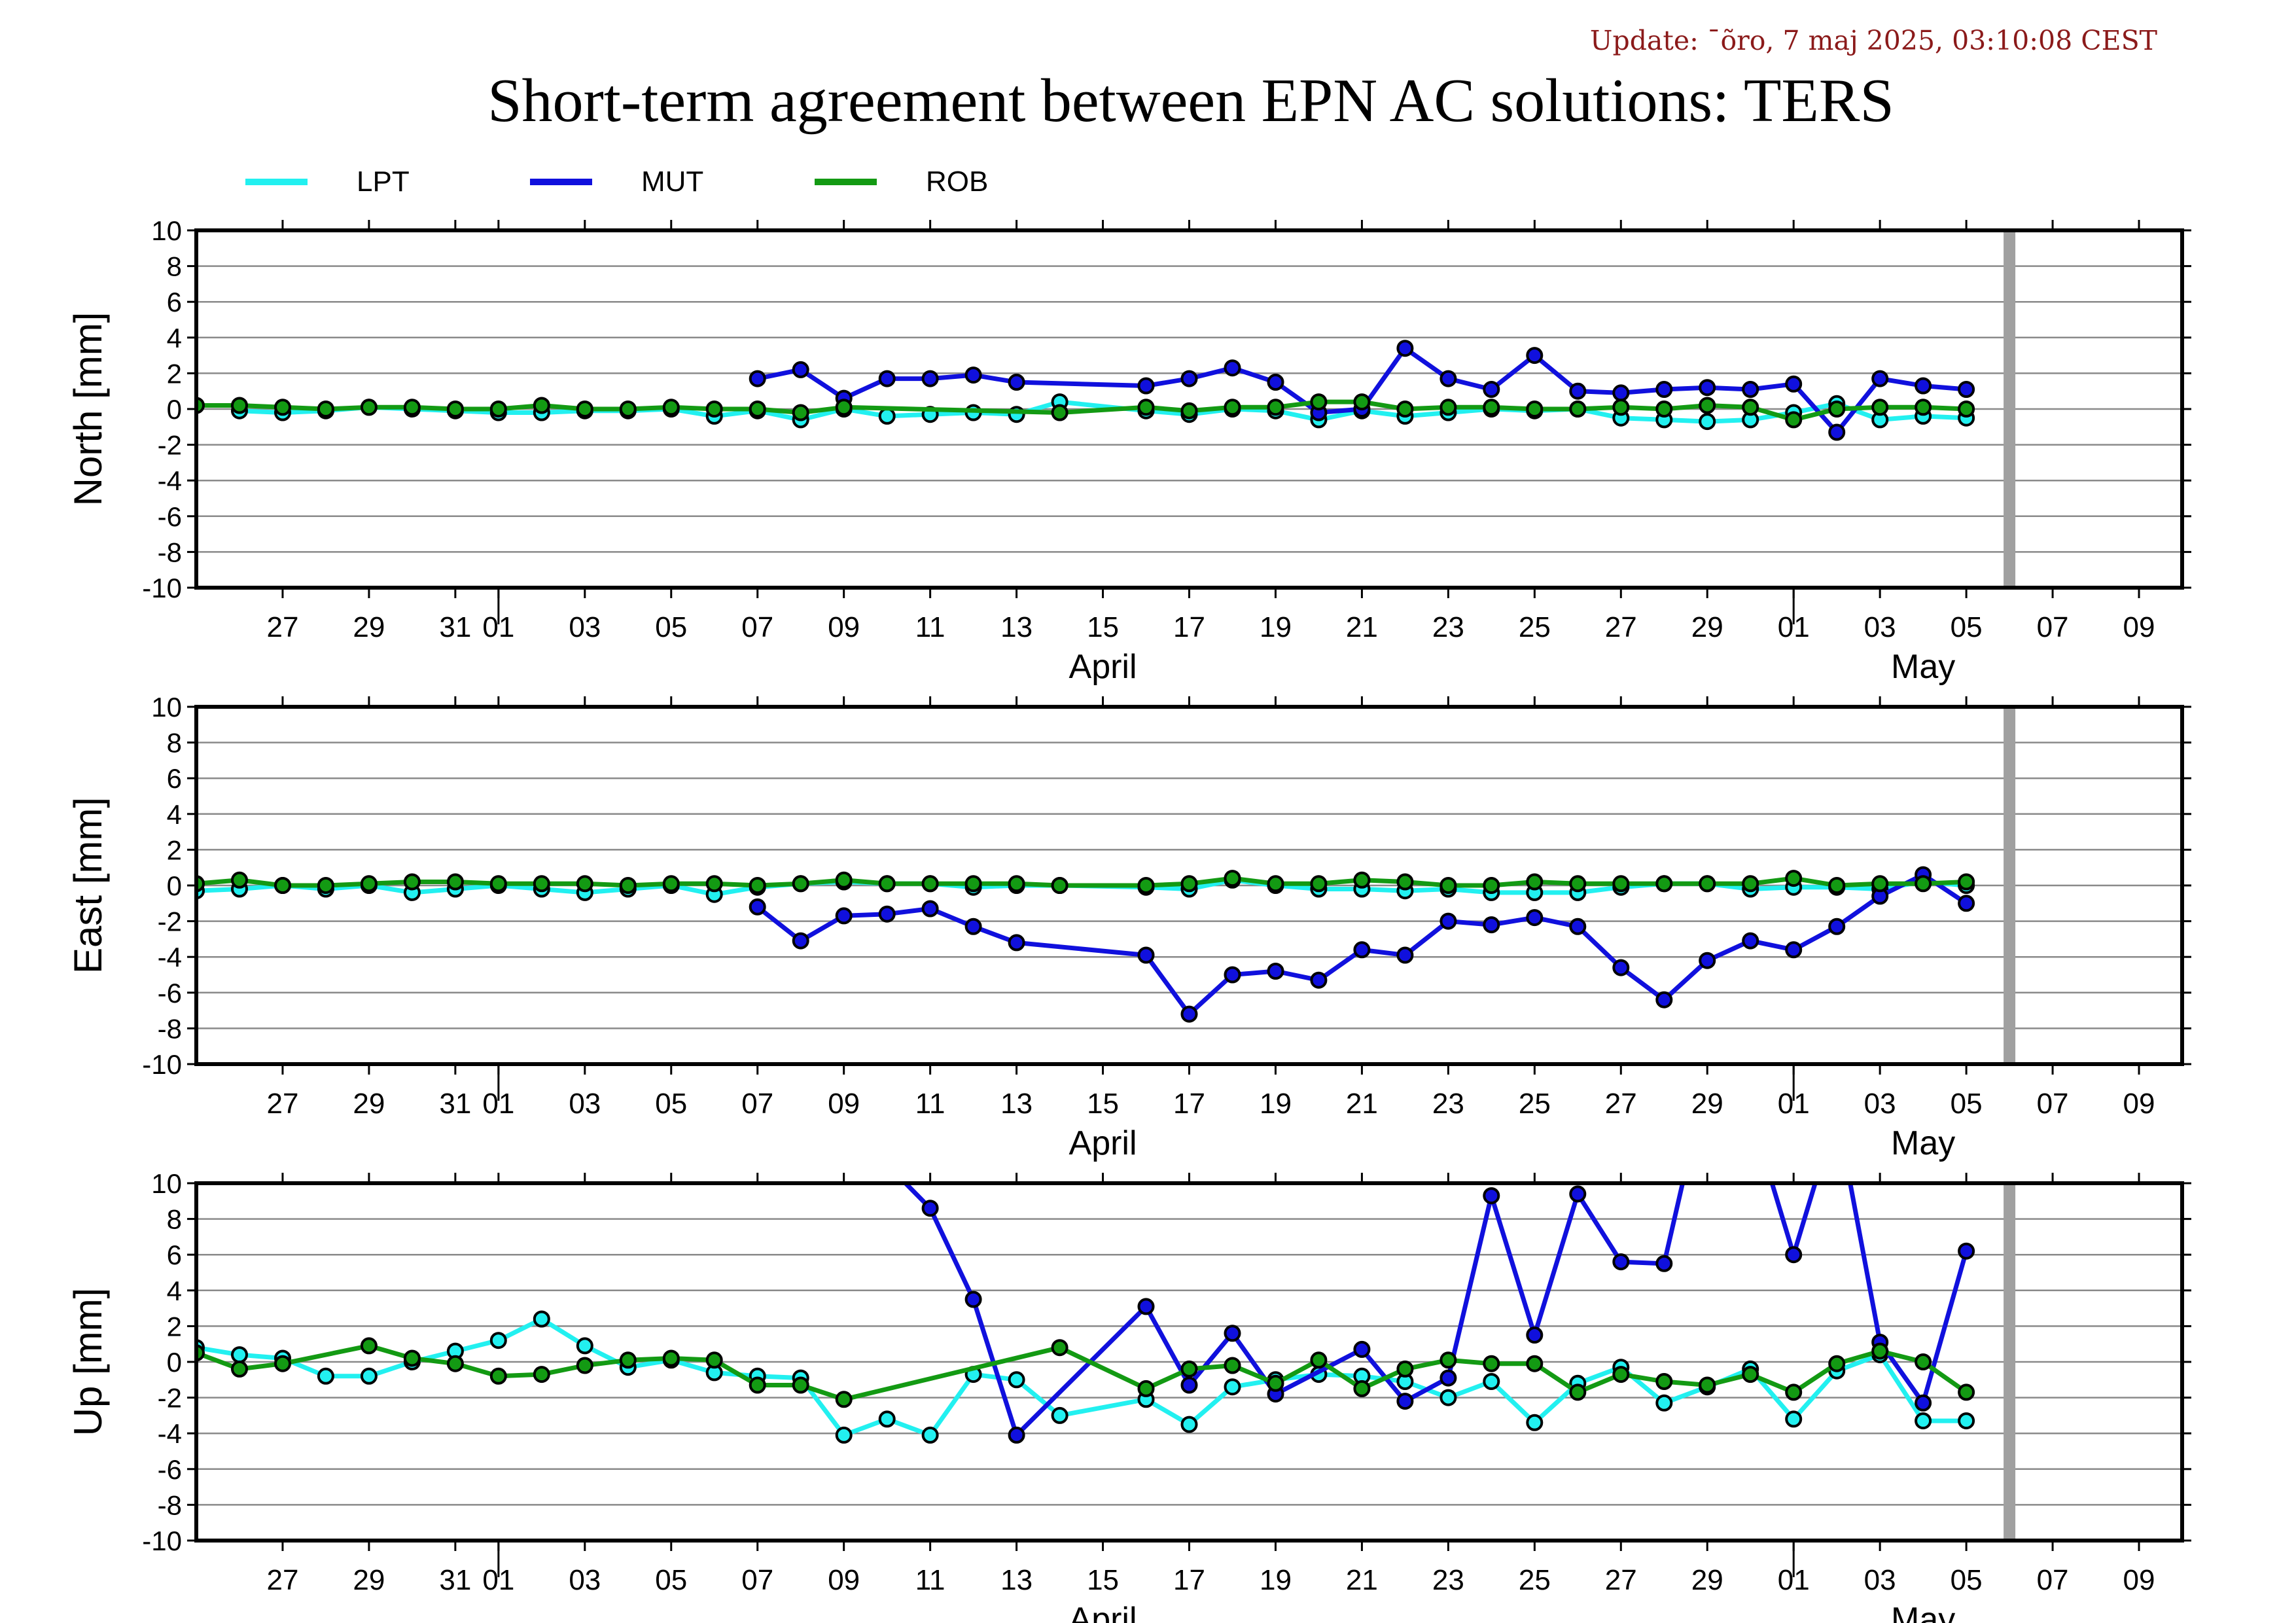 Image resolution: width=2296 pixels, height=1623 pixels. Describe the element at coordinates (88, 886) in the screenshot. I see `panel-east-ylabel: East [mm]` at that location.